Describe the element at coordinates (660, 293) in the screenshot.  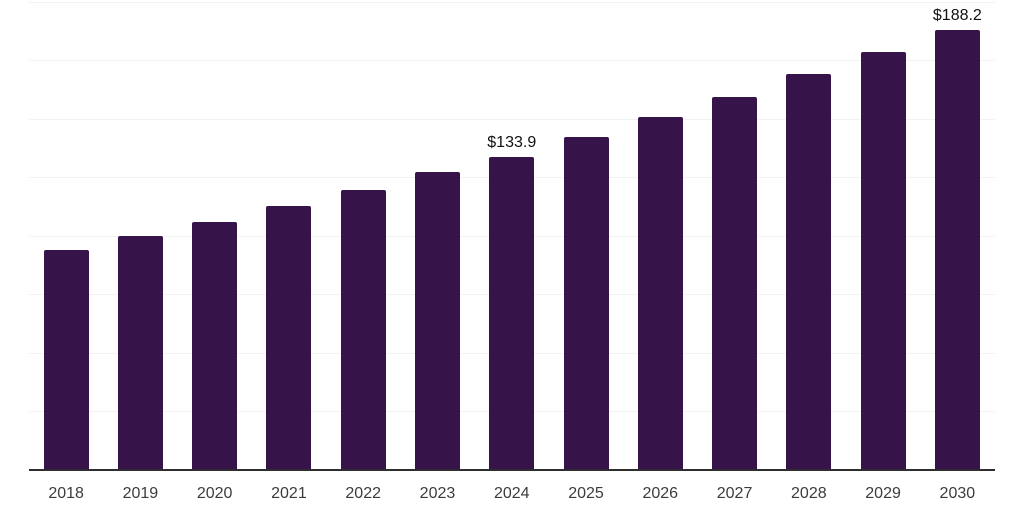
I see `bar-2026` at that location.